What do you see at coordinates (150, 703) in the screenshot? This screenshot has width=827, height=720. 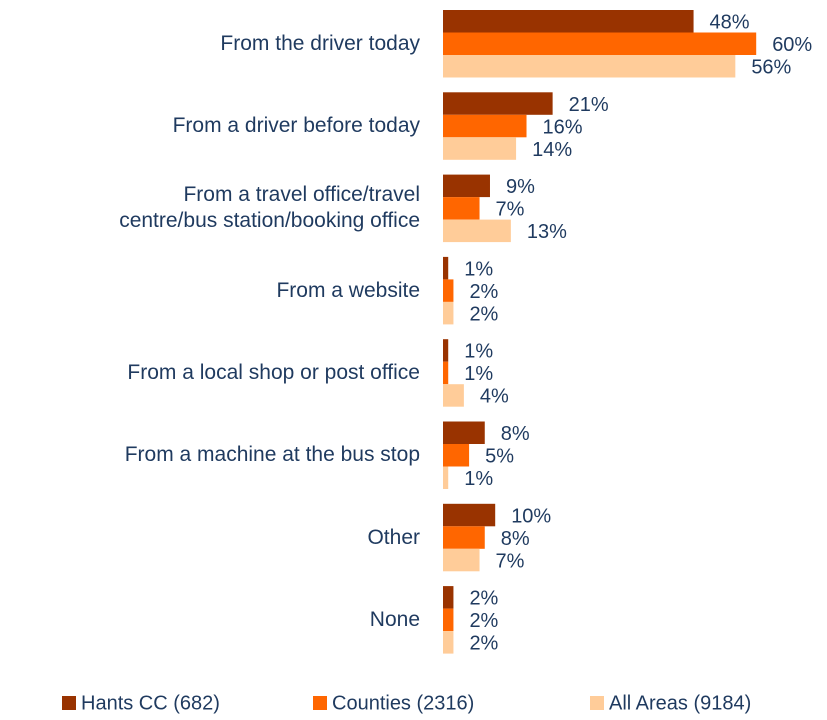 I see `legend-label: Hants CC (682)` at bounding box center [150, 703].